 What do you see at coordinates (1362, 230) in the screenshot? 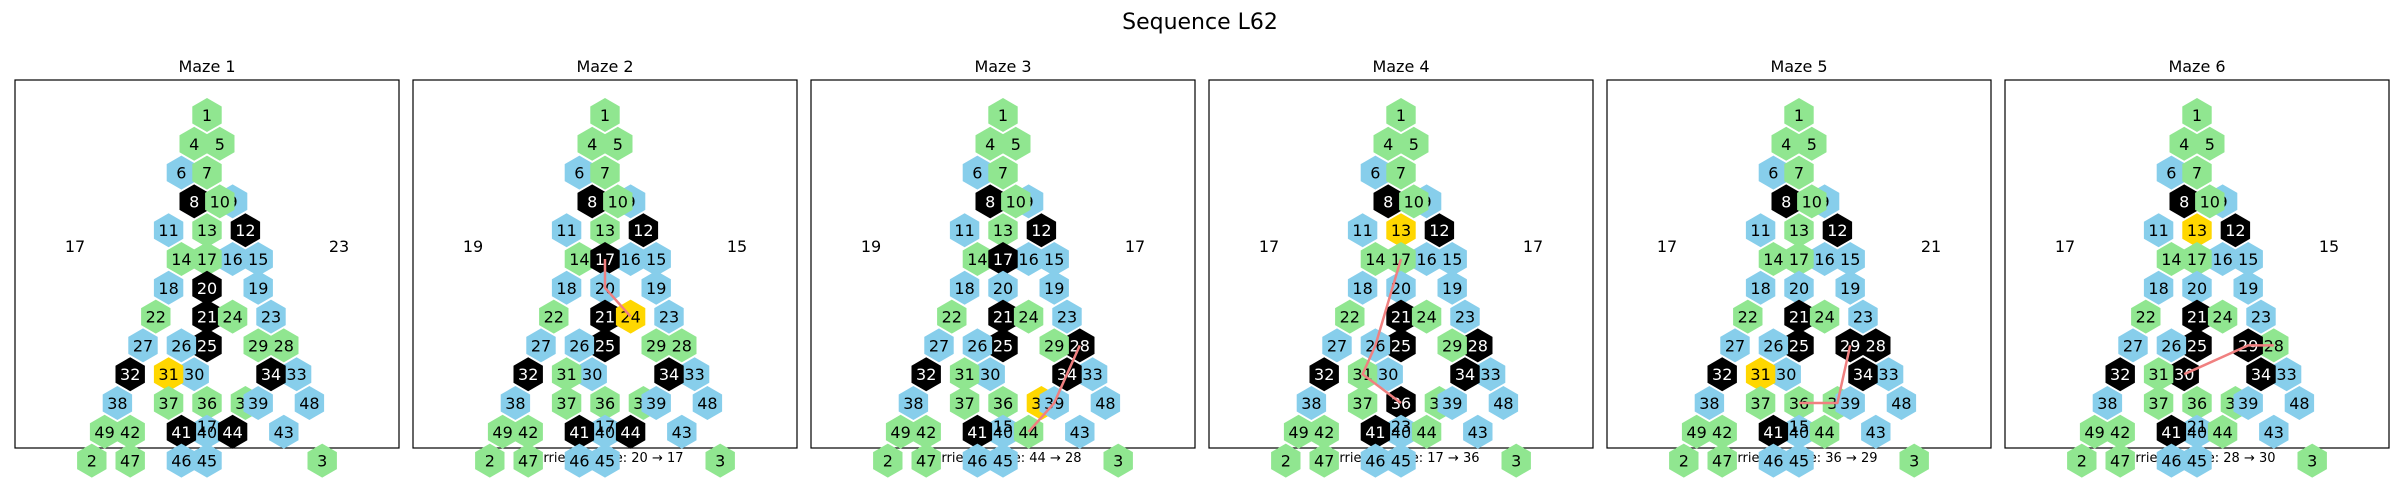
I see `maze-cell: 11` at bounding box center [1362, 230].